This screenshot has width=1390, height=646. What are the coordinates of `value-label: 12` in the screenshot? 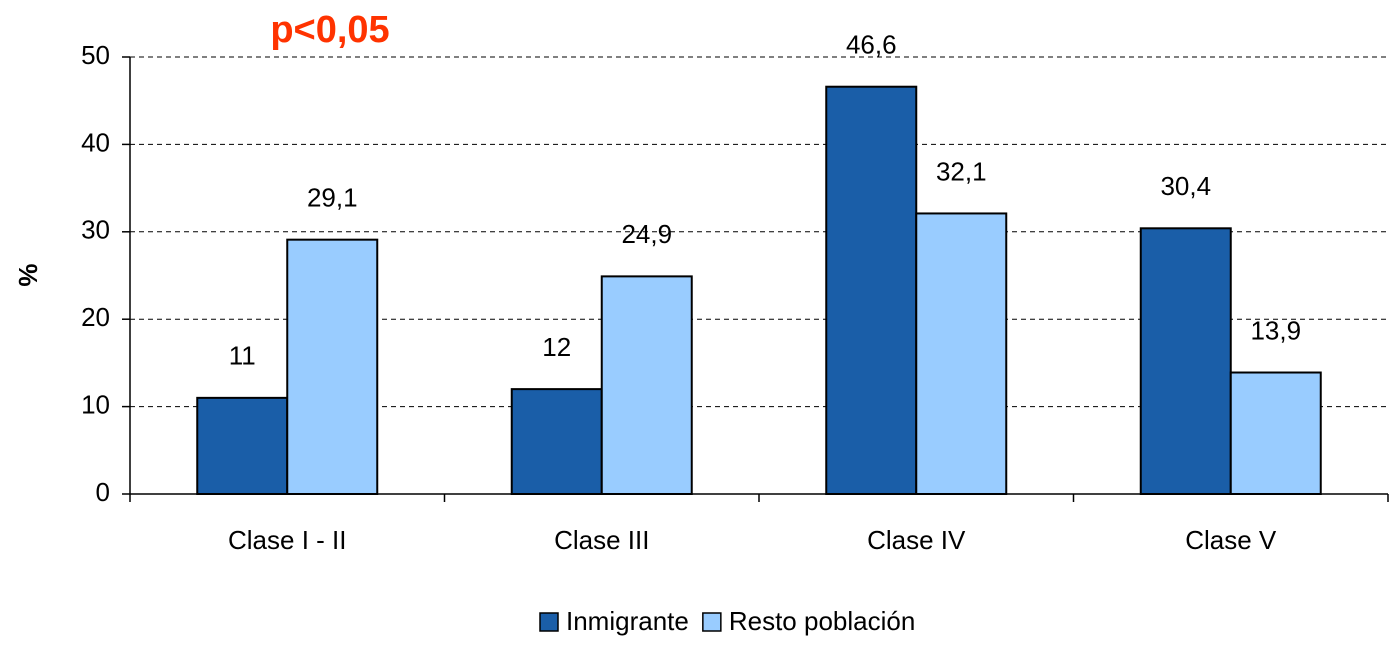 It's located at (556, 347).